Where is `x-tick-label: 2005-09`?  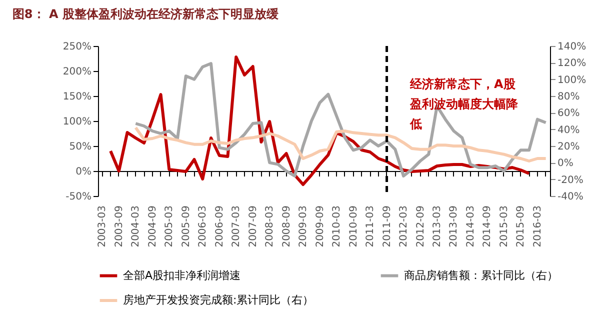
x-tick-label: 2005-09 is located at coordinates (186, 227).